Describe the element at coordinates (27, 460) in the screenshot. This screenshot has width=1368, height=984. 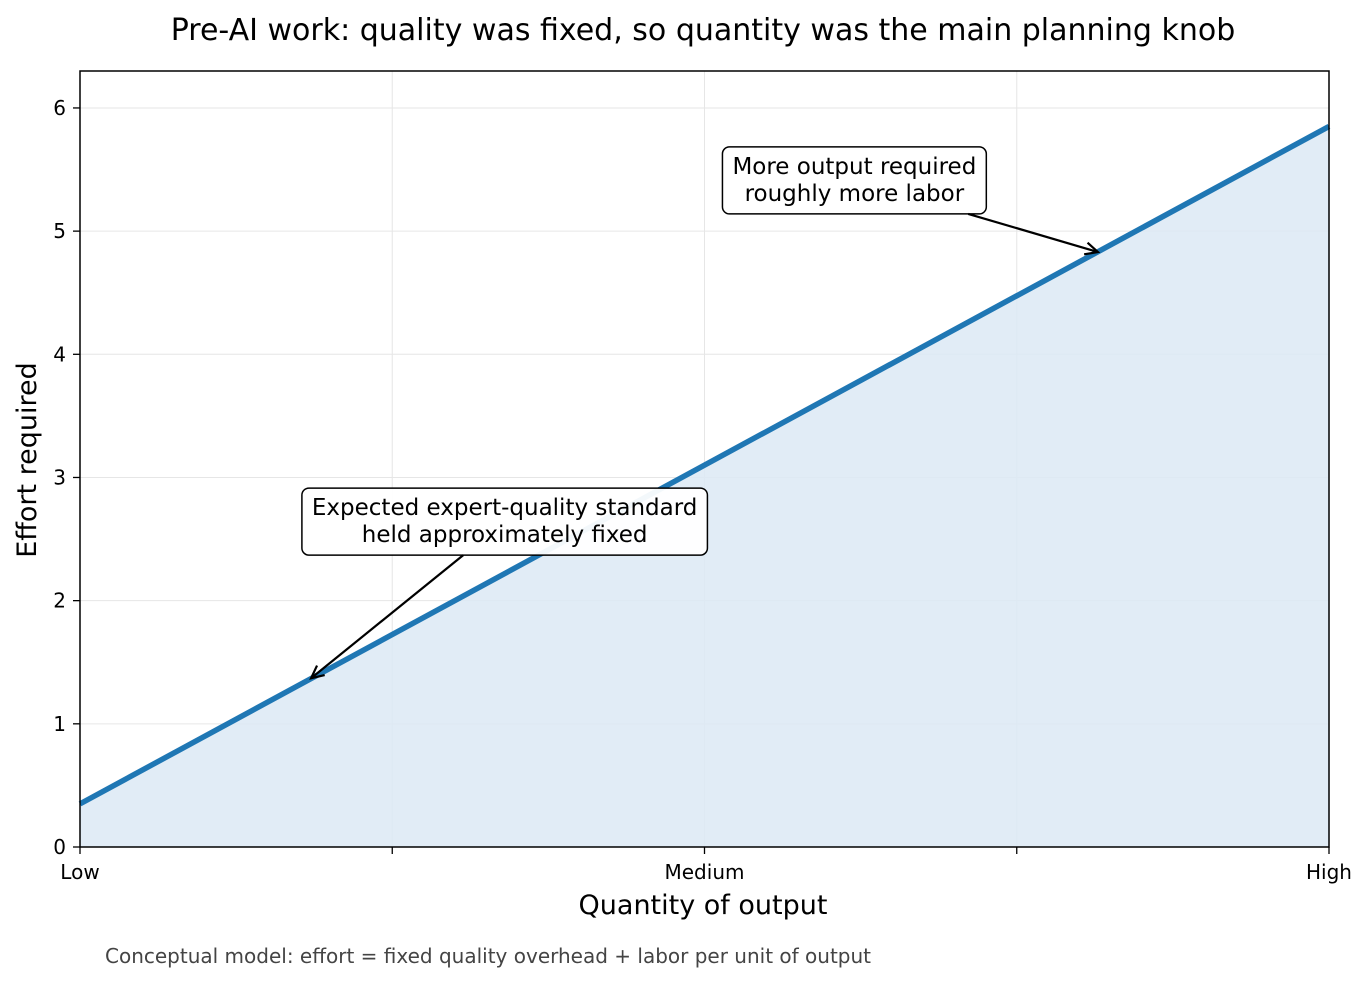
I see `y-axis-label: Effort required` at that location.